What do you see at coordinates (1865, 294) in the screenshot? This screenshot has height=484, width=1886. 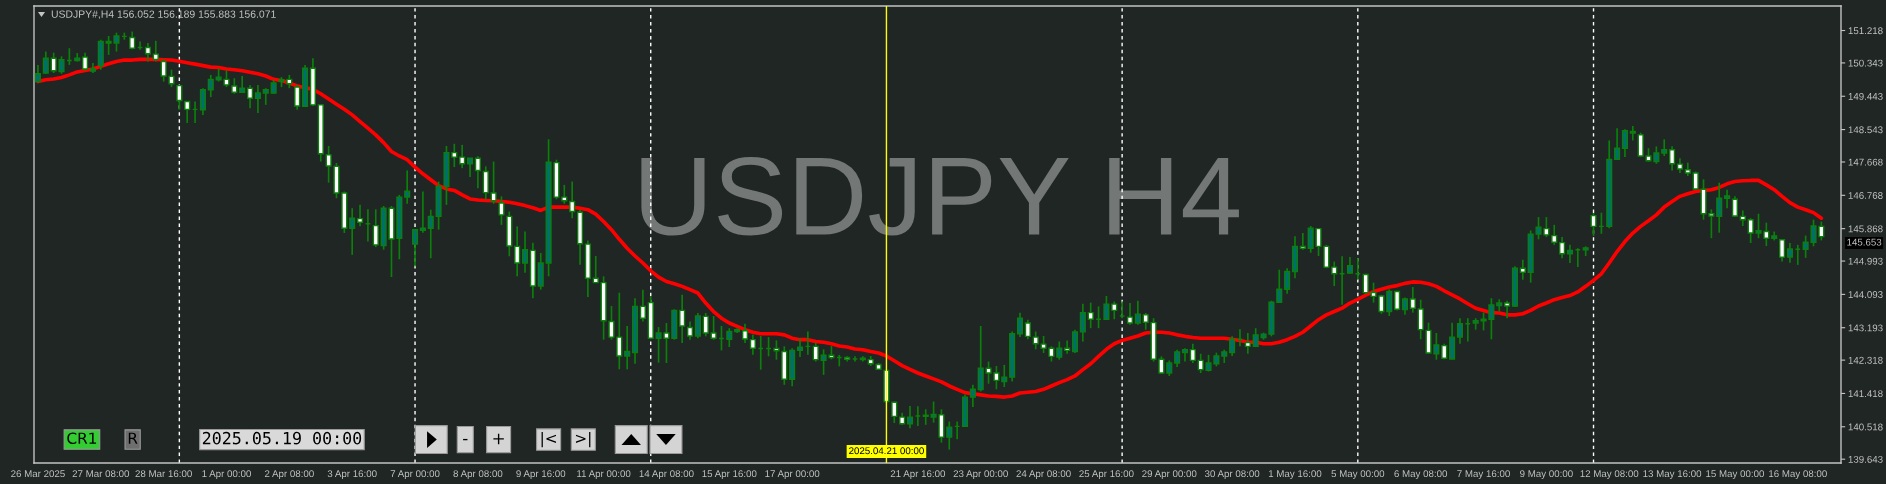 I see `y-tick-label: 144.093` at bounding box center [1865, 294].